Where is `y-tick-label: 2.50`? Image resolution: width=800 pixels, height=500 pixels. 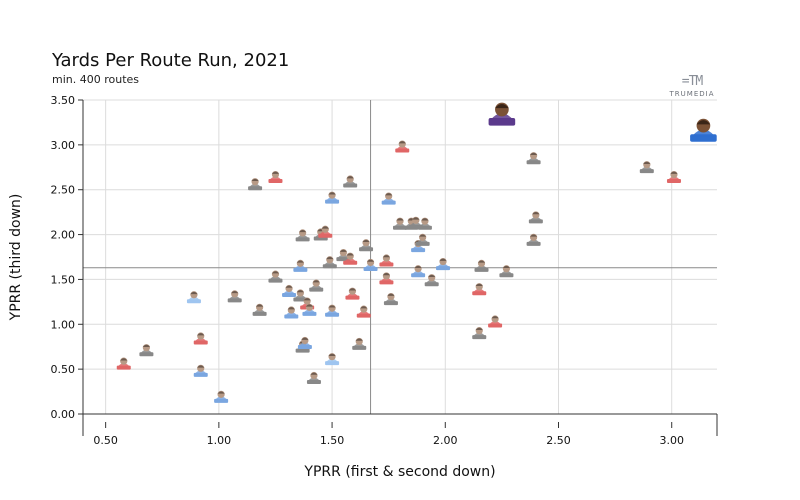 y-tick-label: 2.50 is located at coordinates (63, 190).